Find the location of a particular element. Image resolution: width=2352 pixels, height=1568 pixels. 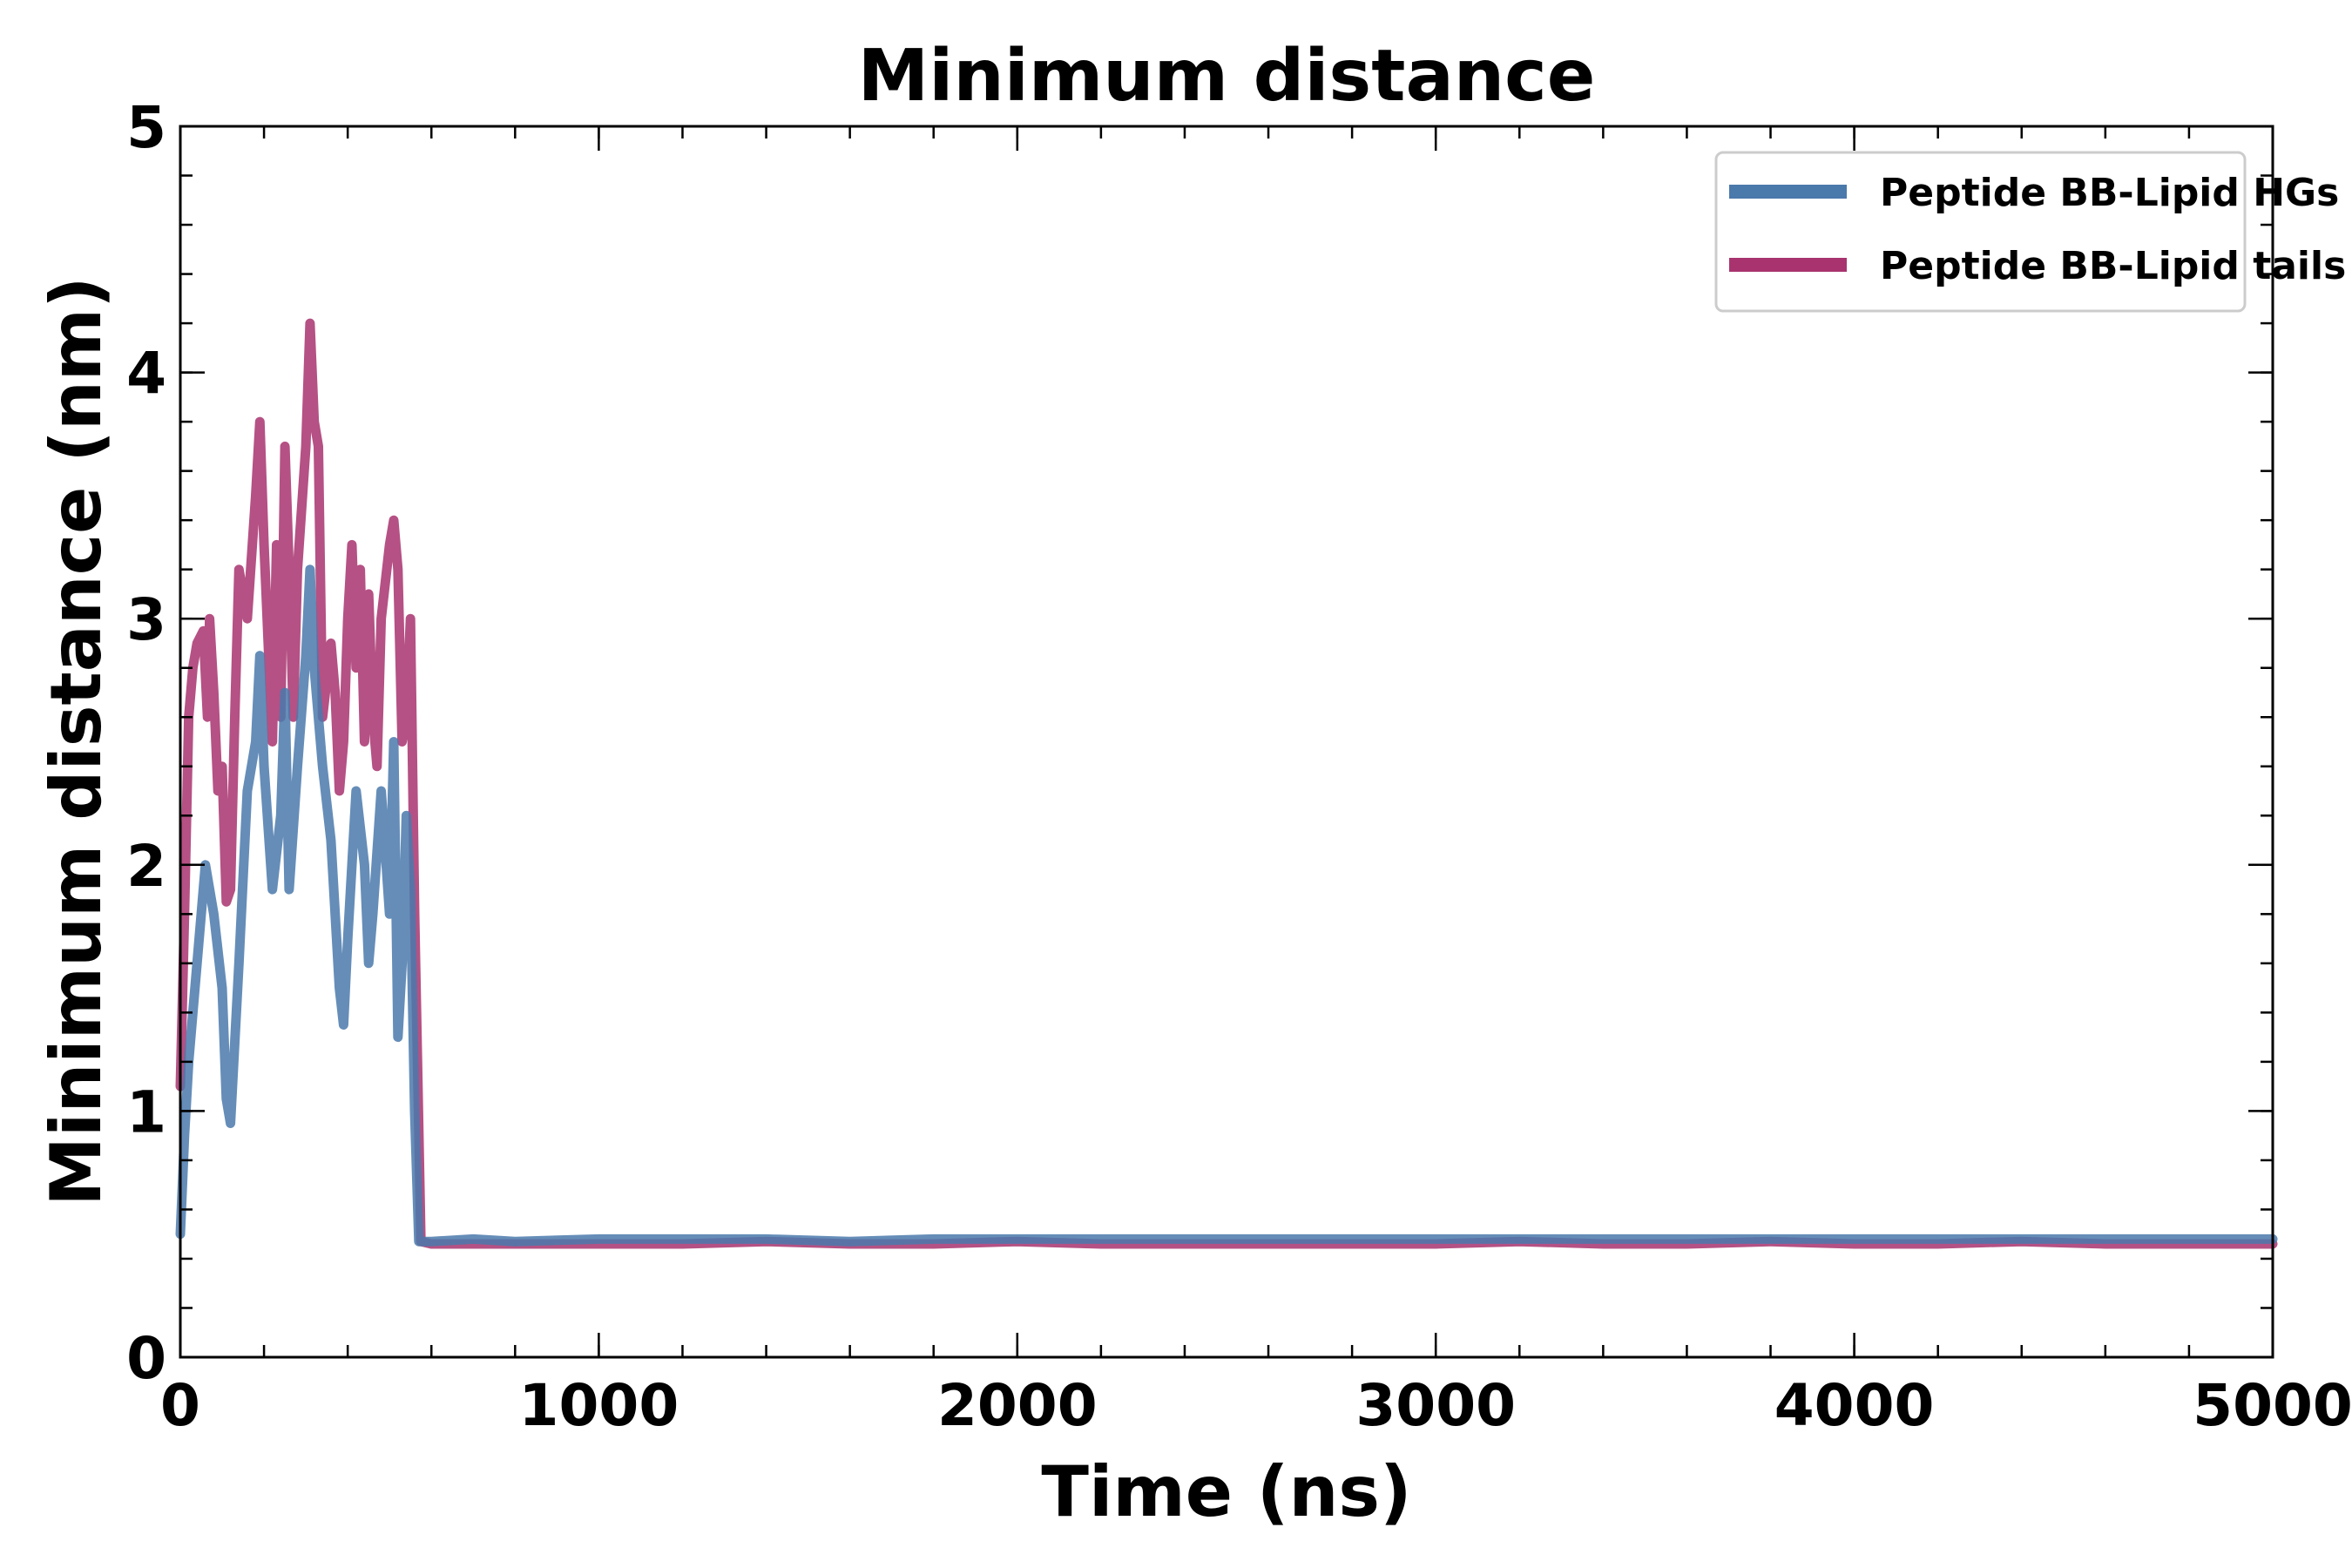

y-tick-label: 0 is located at coordinates (146, 1359).